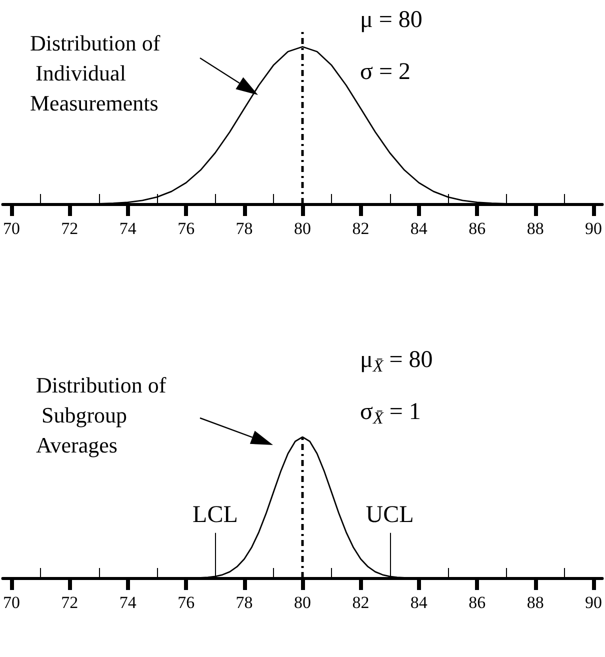 The image size is (605, 657). Describe the element at coordinates (391, 20) in the screenshot. I see `text: μ = 80` at that location.